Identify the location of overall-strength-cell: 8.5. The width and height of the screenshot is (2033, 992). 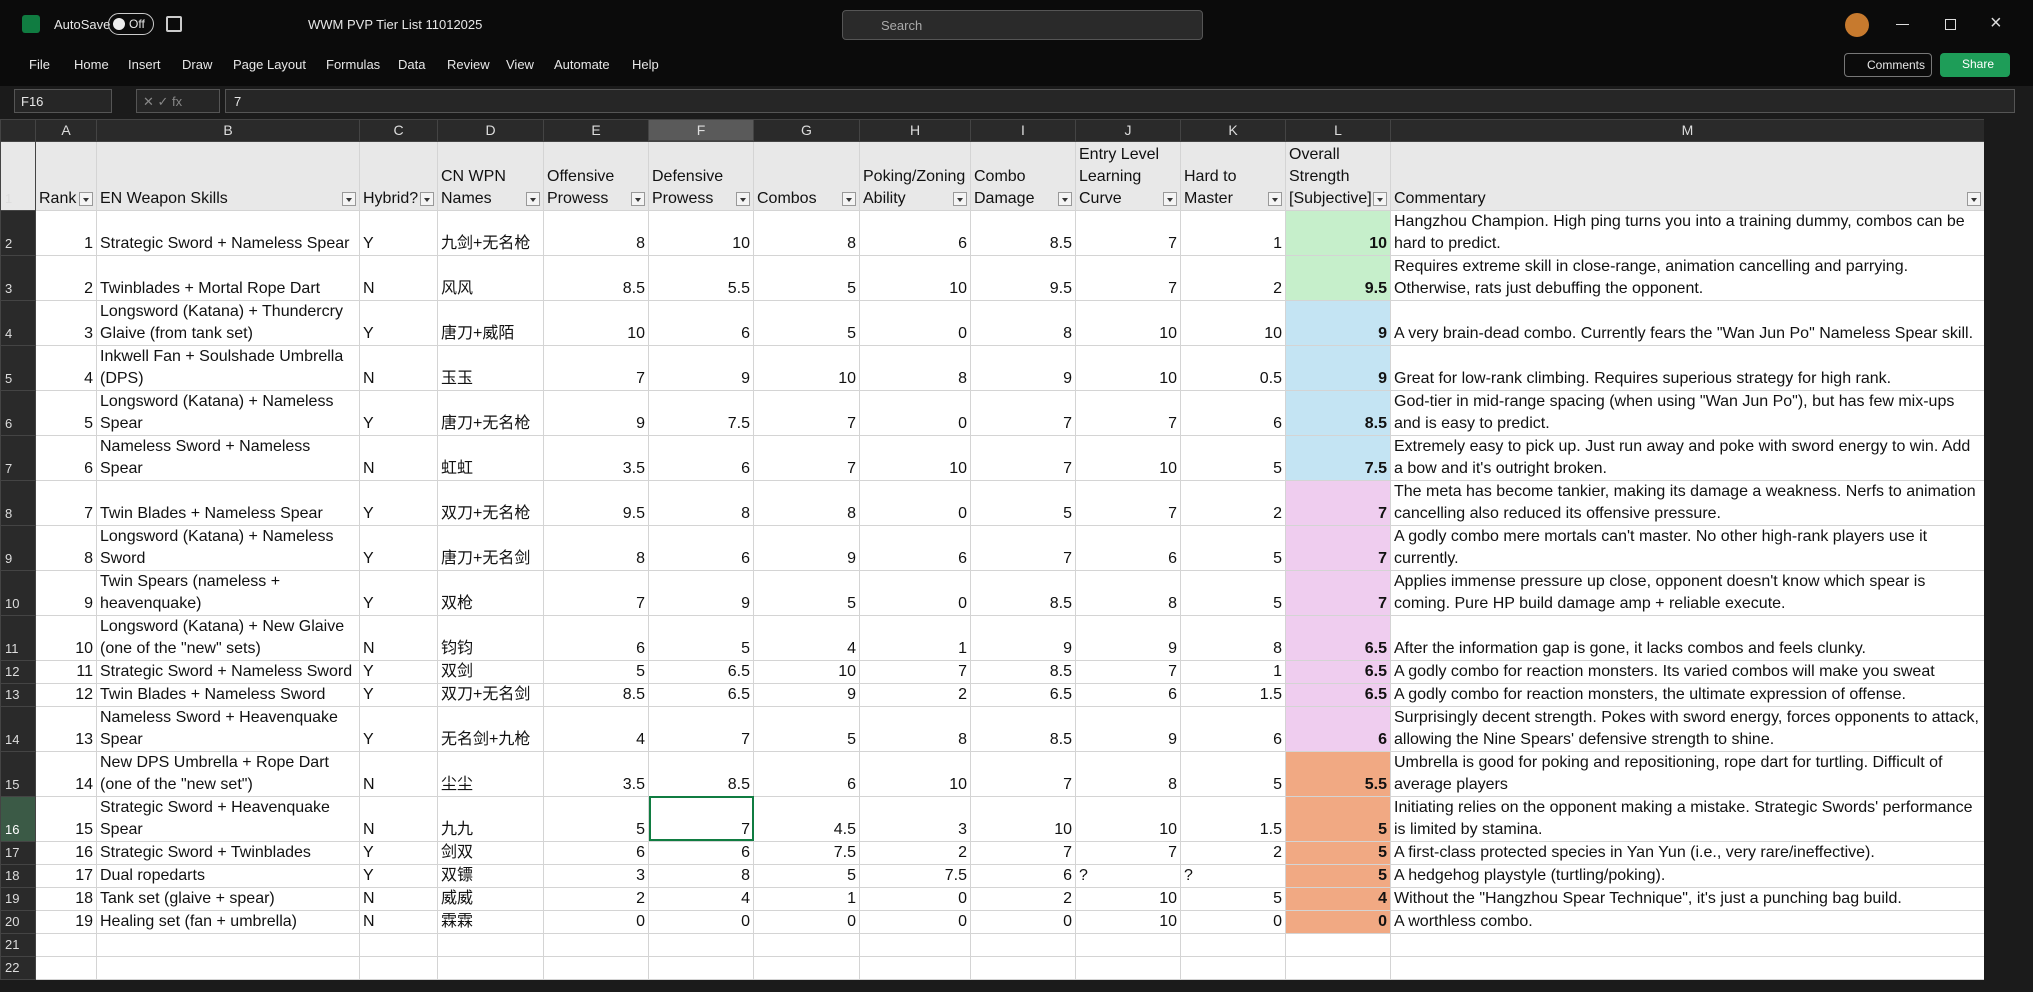
(1338, 412).